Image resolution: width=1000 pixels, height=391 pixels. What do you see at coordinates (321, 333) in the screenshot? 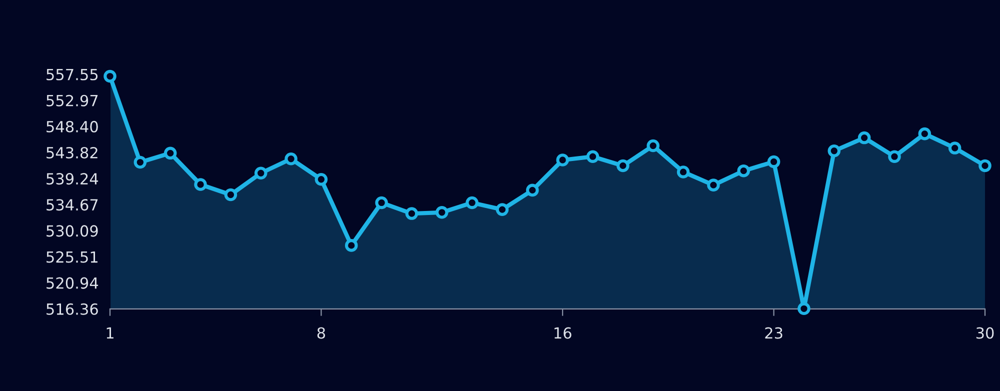
I see `x-tick-label: 8` at bounding box center [321, 333].